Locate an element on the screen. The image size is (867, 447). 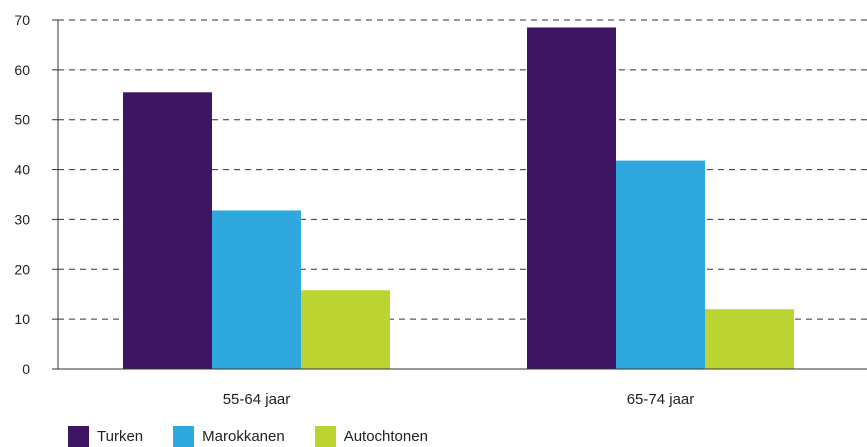
y-tick-label-60: 60 is located at coordinates (22, 70).